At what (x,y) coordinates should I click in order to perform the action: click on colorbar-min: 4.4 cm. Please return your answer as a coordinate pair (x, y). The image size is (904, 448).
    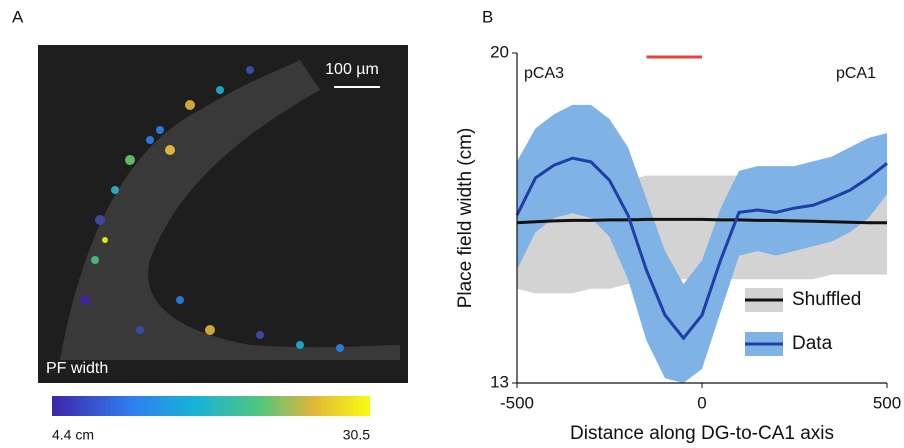
    Looking at the image, I should click on (73, 435).